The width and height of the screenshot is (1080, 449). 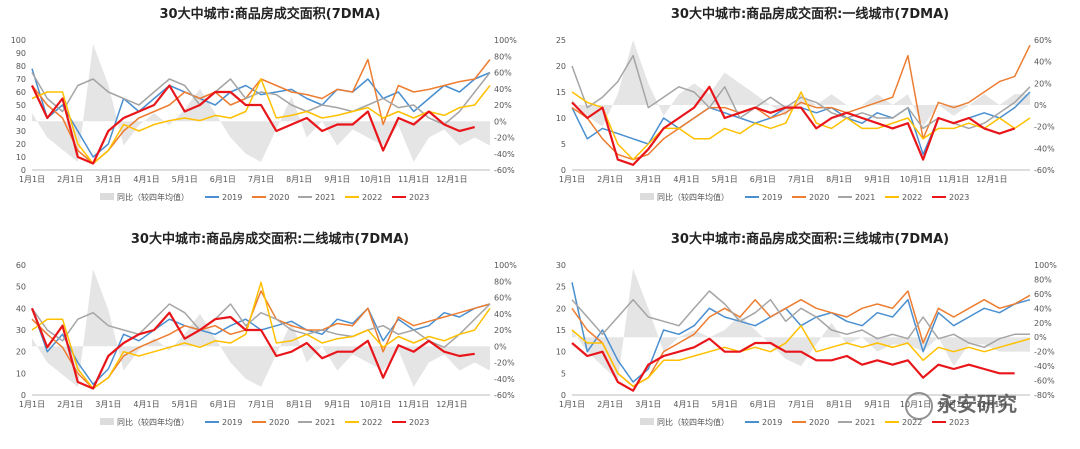 I want to click on y-tick-label: 70, so click(x=21, y=79).